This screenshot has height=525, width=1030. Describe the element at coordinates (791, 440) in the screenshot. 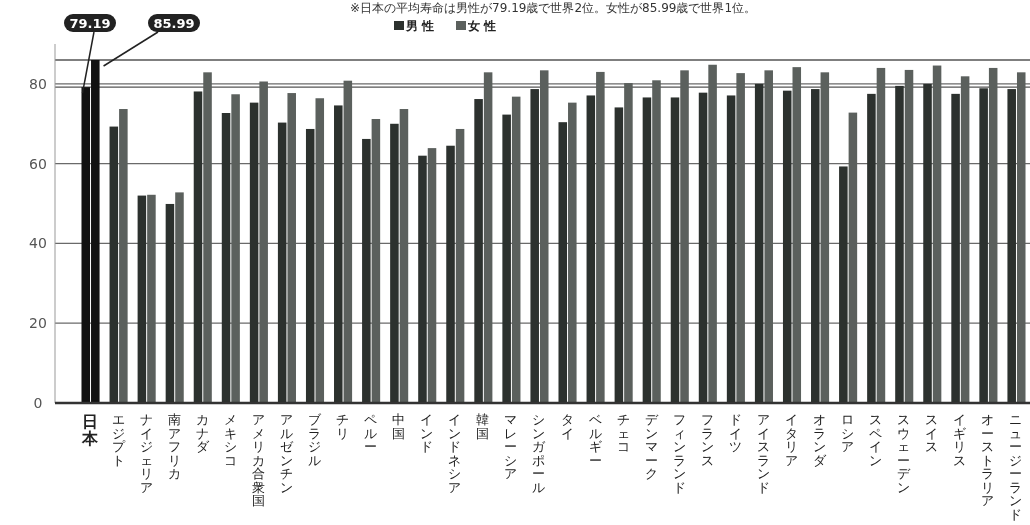

I see `x-tick-label: イタリア` at that location.